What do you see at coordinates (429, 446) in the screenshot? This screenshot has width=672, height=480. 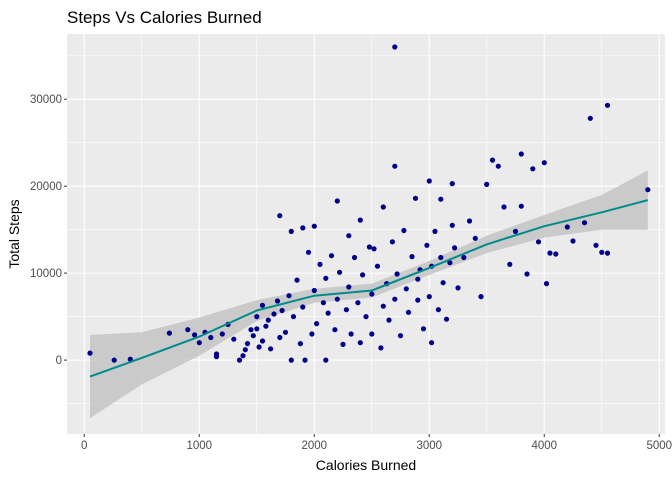 I see `x-tick-label: 3000` at bounding box center [429, 446].